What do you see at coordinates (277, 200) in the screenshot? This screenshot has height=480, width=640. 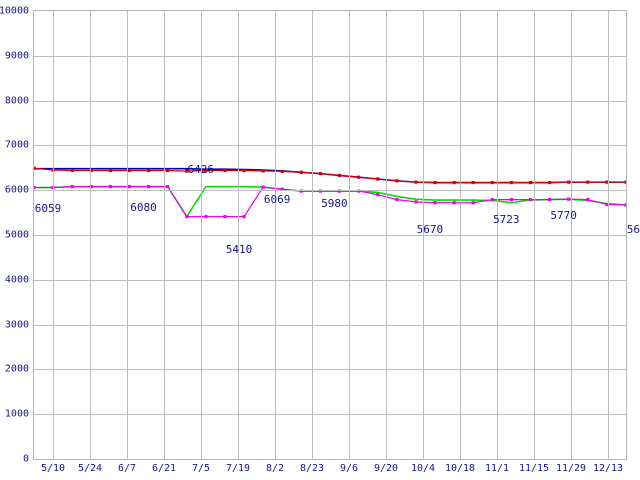 I see `data-value-annotation: 6069` at bounding box center [277, 200].